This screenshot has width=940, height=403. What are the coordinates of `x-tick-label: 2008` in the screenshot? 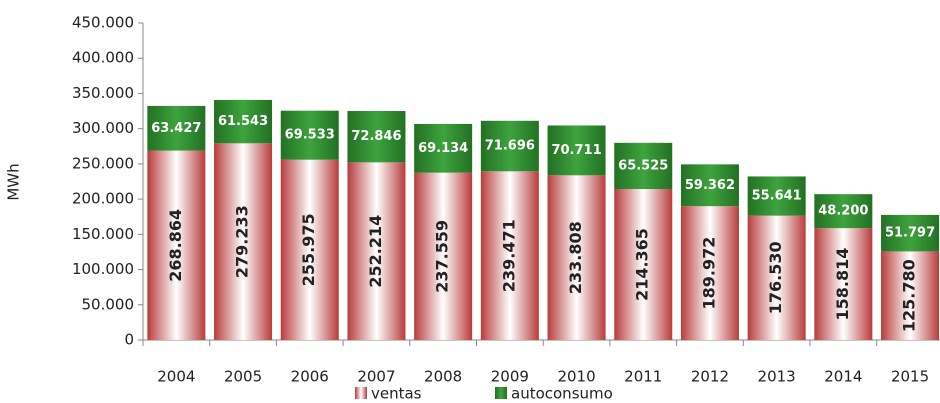 It's located at (443, 377).